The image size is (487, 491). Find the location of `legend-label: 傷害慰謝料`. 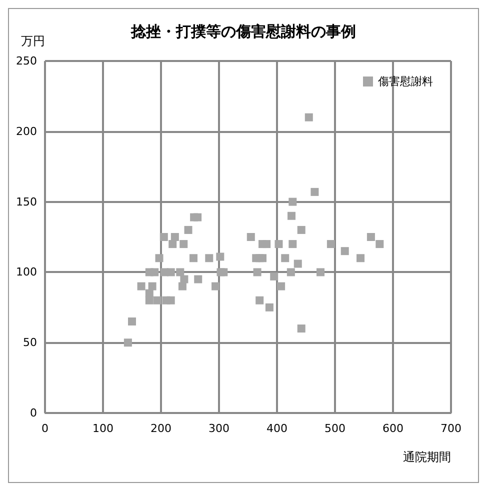

legend-label: 傷害慰謝料 is located at coordinates (405, 81).